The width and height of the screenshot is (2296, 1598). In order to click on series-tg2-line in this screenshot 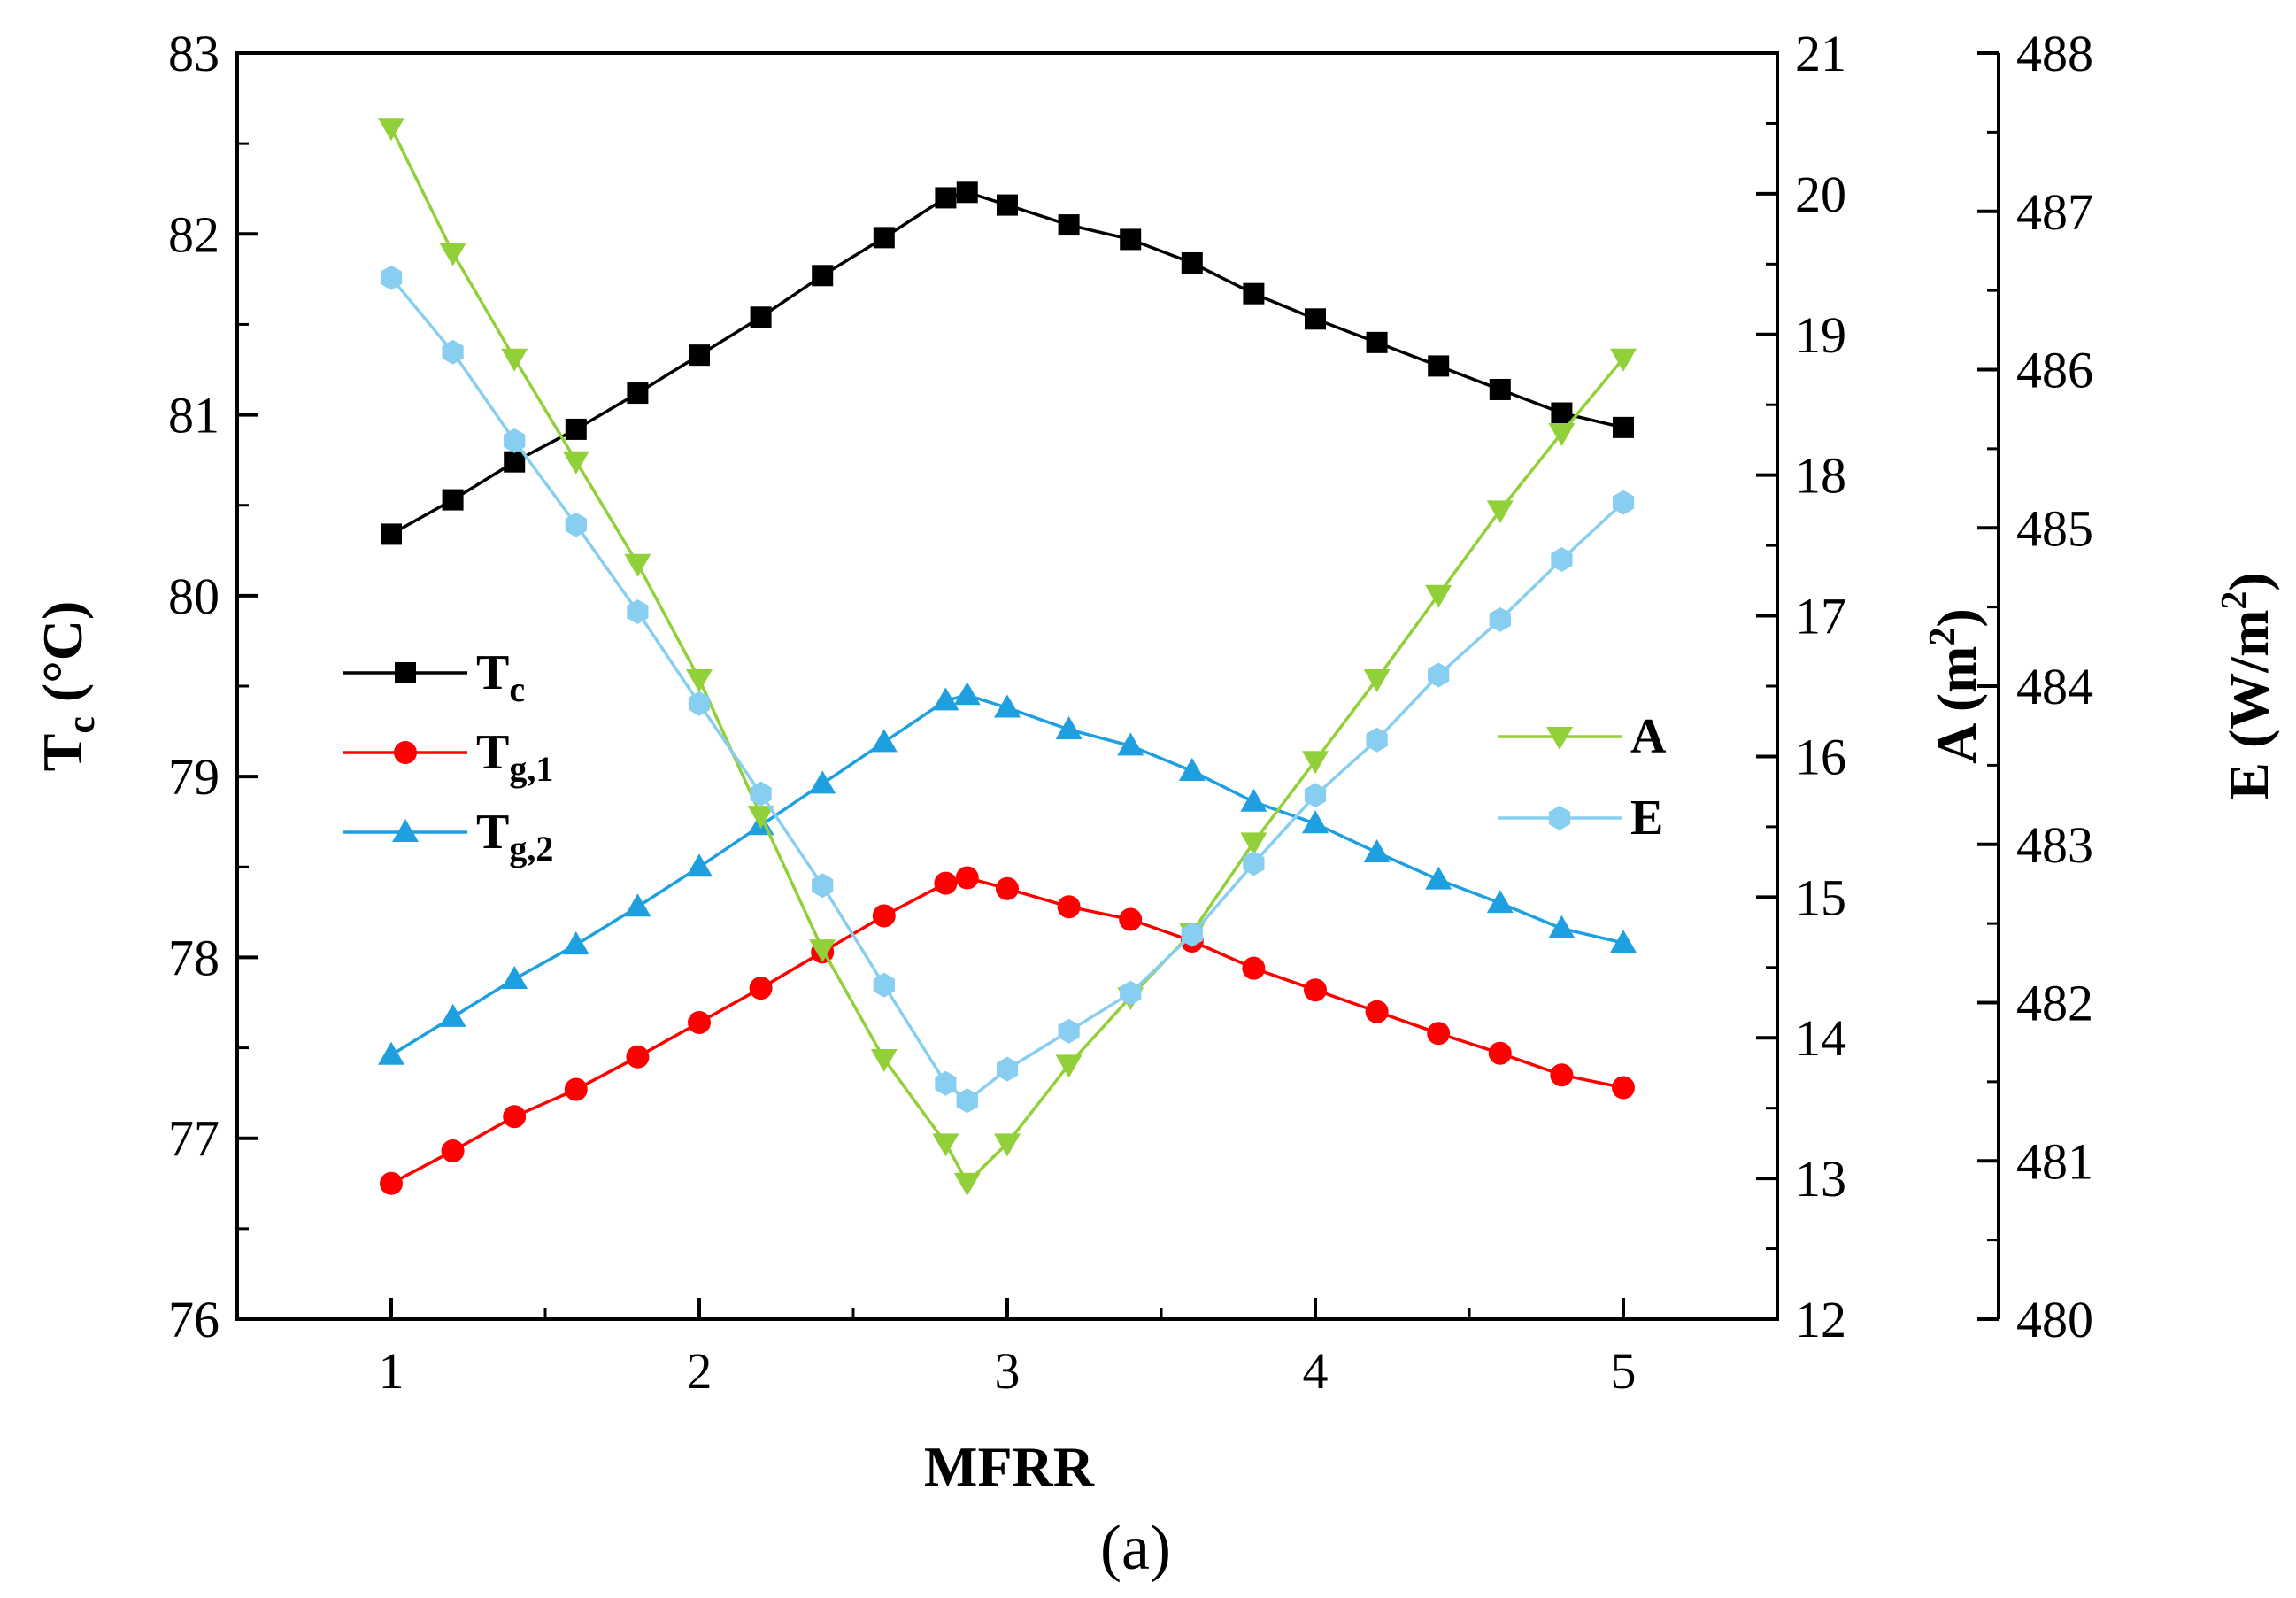, I will do `click(1007, 875)`.